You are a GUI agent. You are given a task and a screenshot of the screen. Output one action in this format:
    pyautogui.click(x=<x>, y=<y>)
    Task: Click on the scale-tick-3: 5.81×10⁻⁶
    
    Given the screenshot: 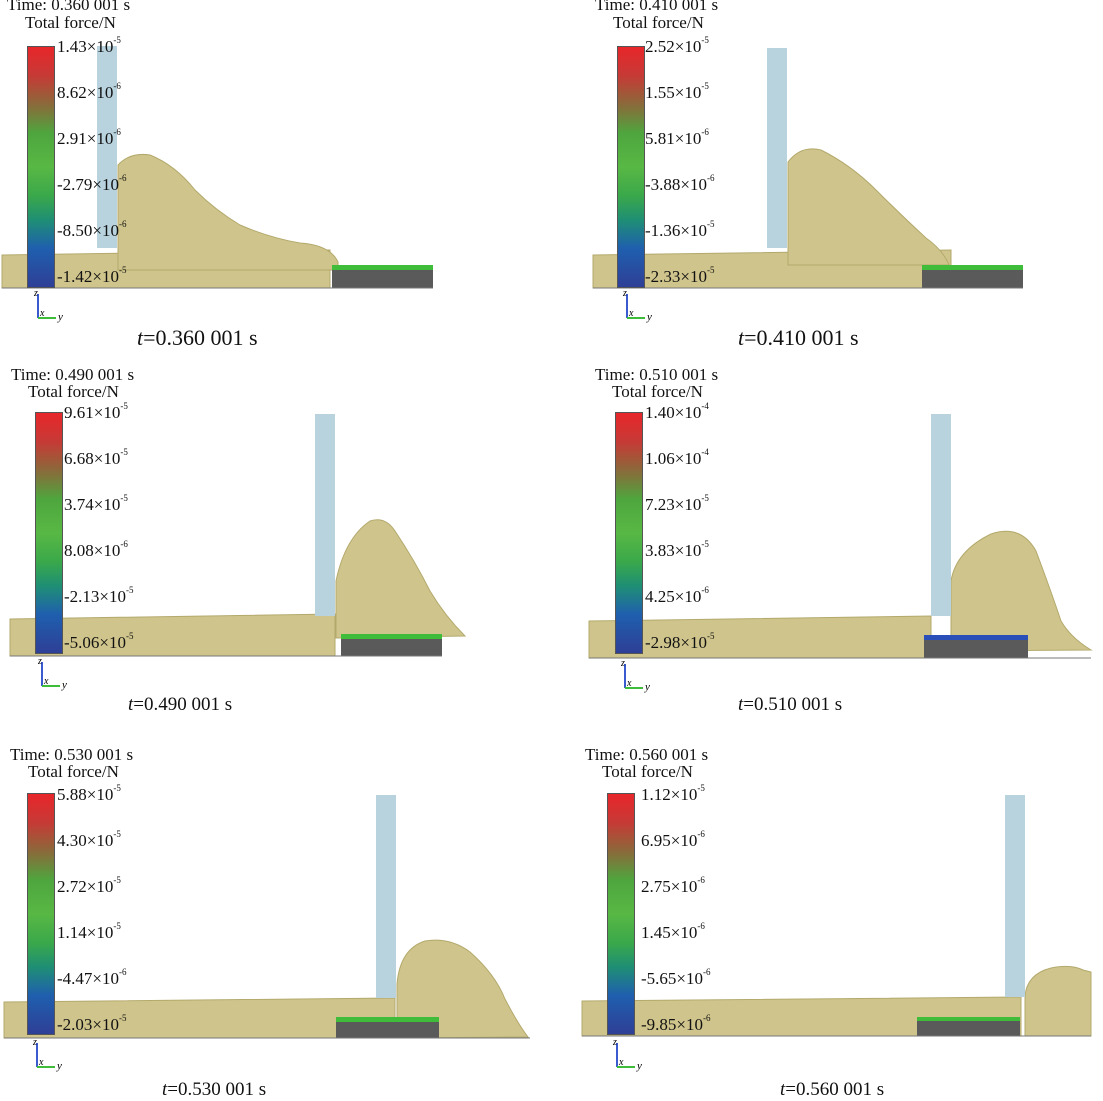 What is the action you would take?
    pyautogui.click(x=677, y=137)
    